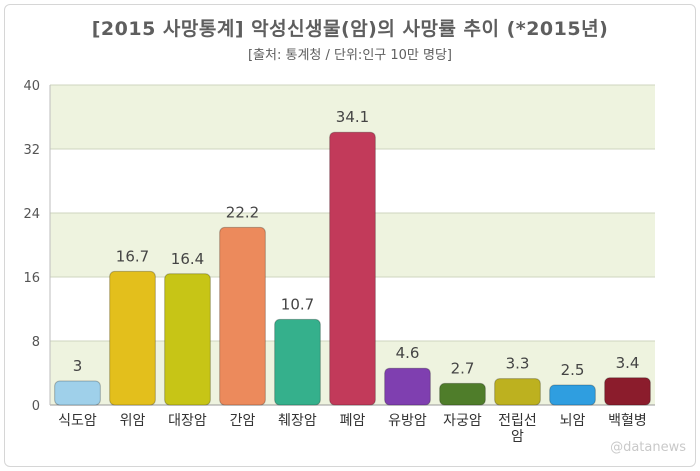 The image size is (700, 471). Describe the element at coordinates (77, 421) in the screenshot. I see `x-tick-label: 식도암` at that location.